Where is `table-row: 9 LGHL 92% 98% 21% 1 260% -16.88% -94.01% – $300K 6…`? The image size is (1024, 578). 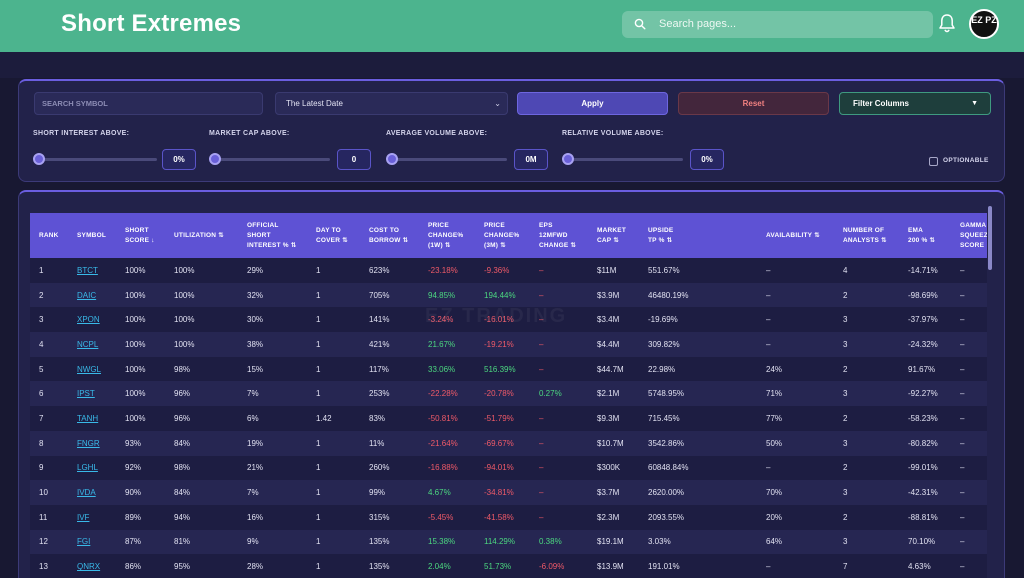
table-row: 9 LGHL 92% 98% 21% 1 260% -16.88% -94.01% – $300K 6… is located at coordinates (508, 468).